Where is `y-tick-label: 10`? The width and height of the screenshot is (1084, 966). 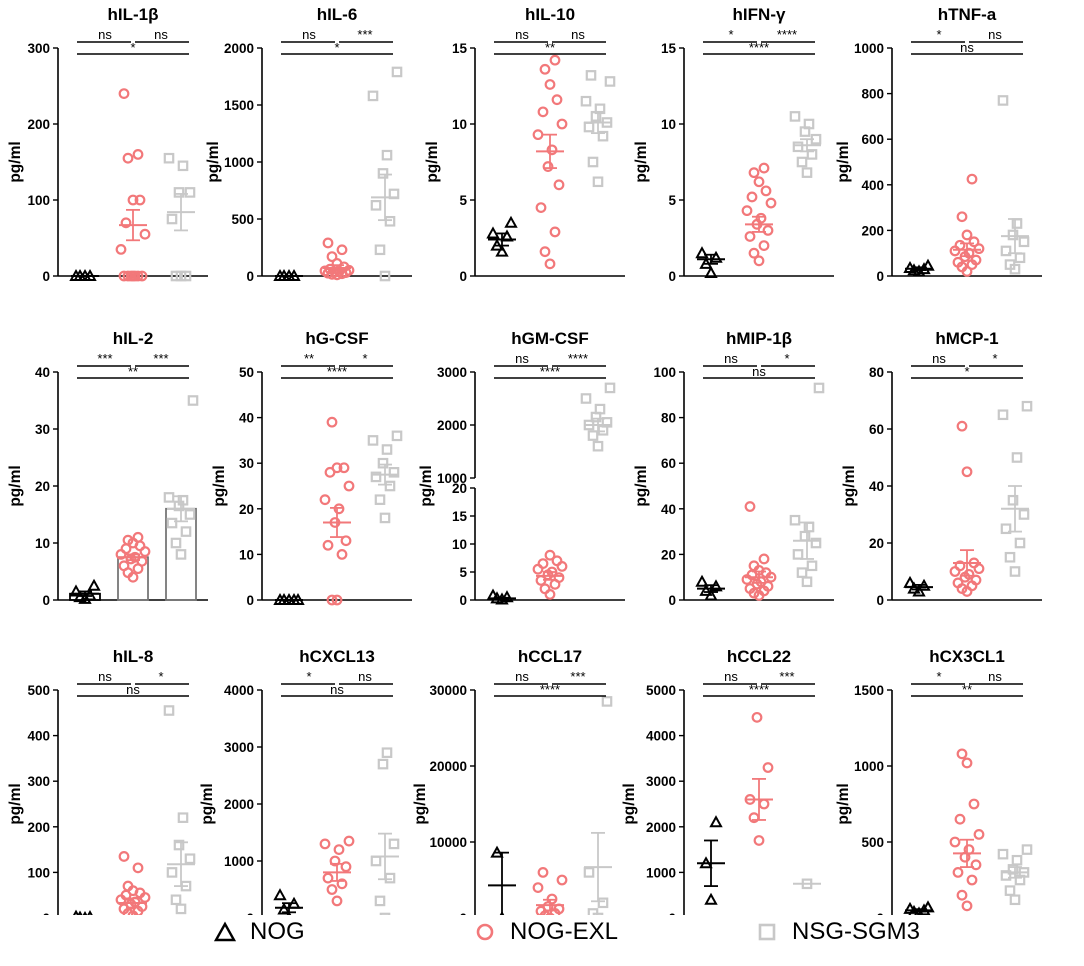
y-tick-label: 10 is located at coordinates (246, 554).